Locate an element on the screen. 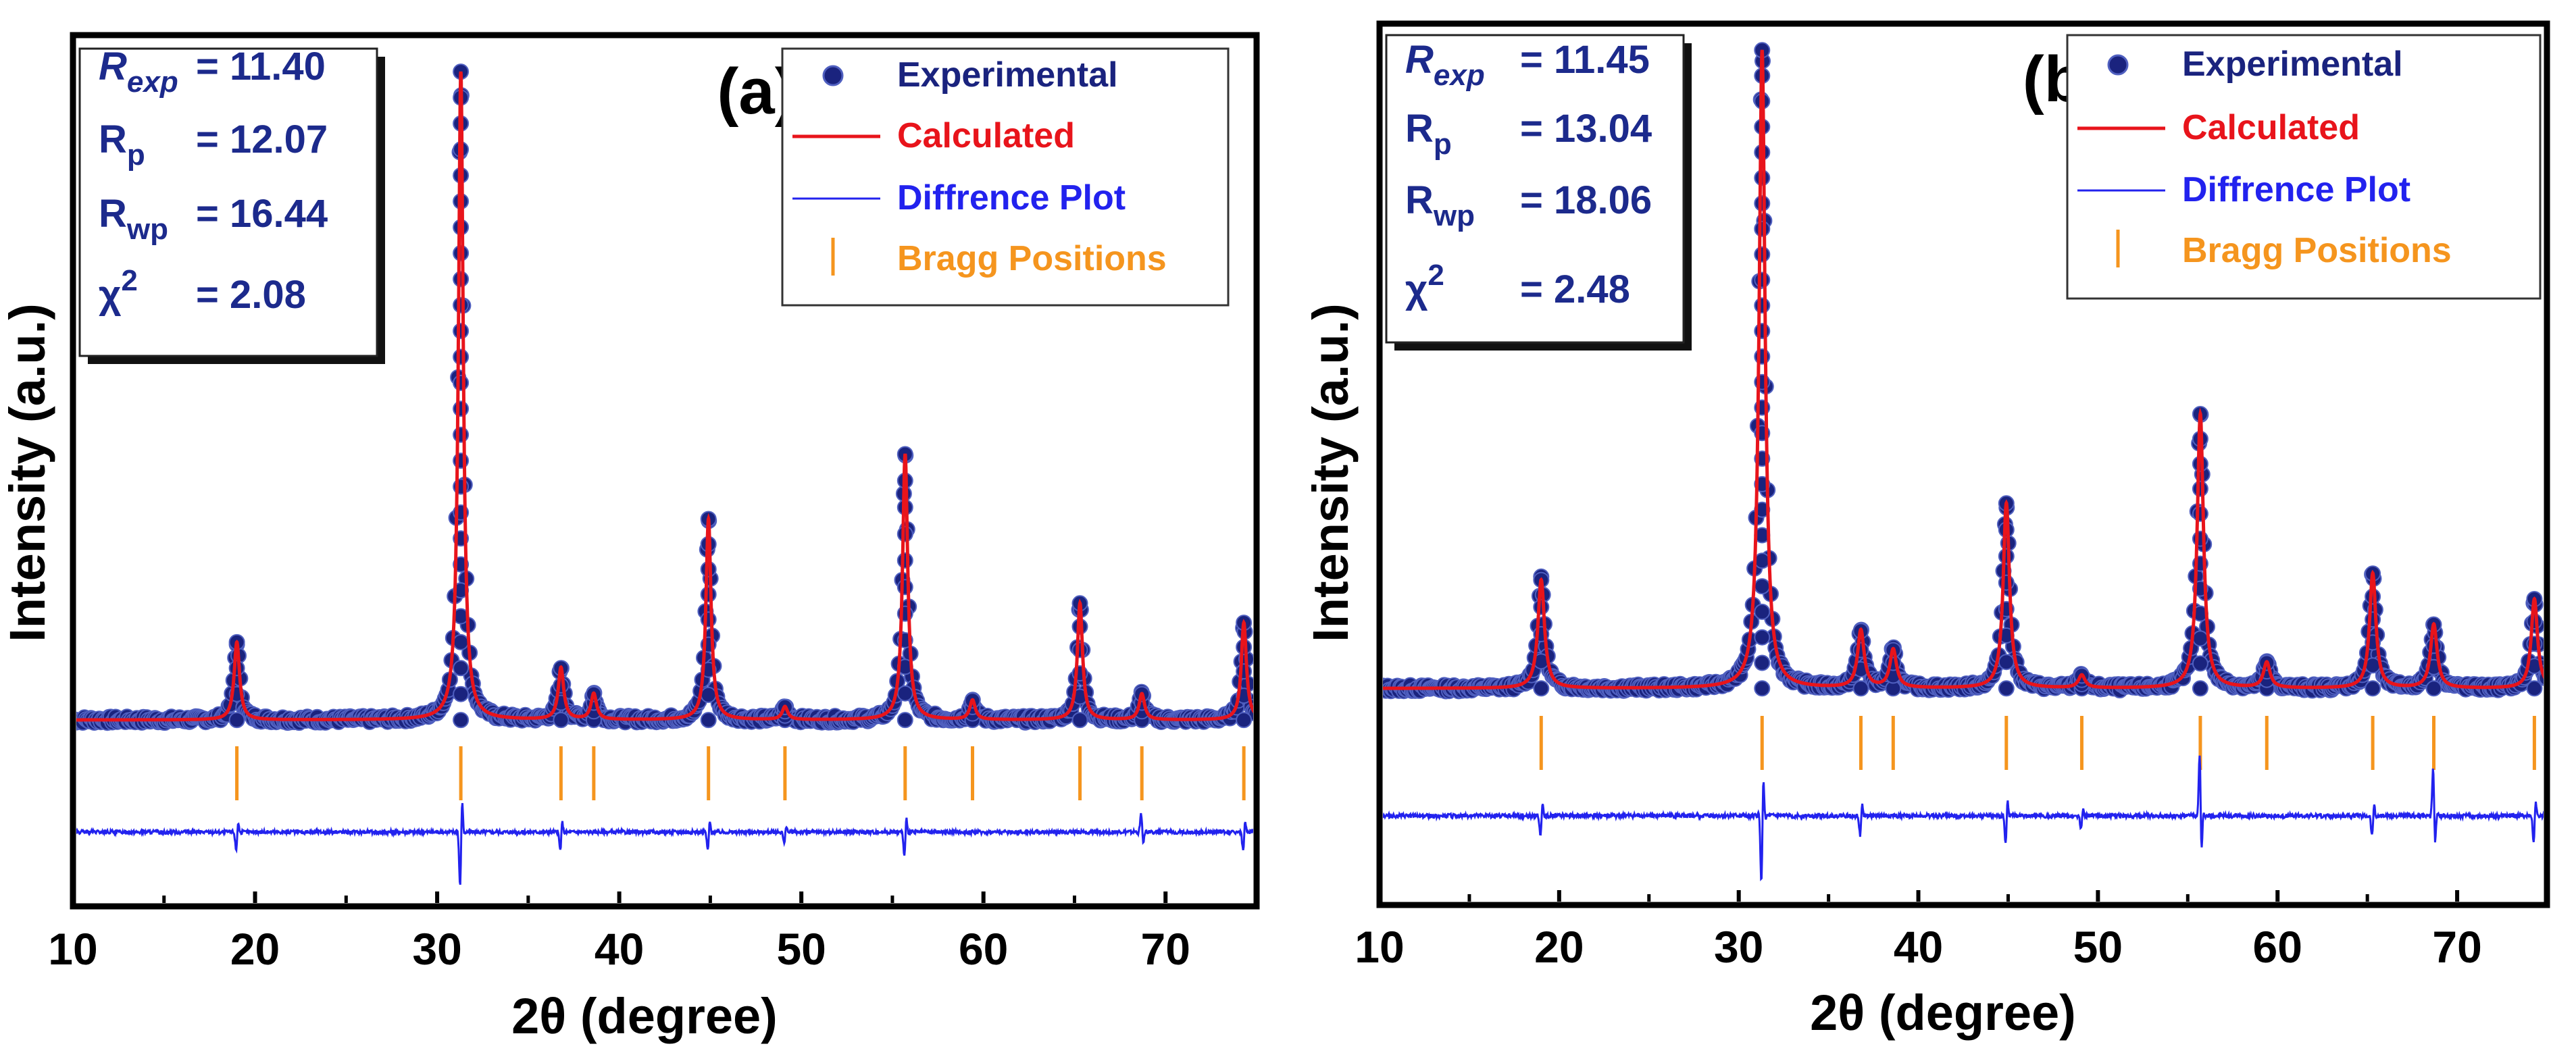 Image resolution: width=2576 pixels, height=1061 pixels. stats-line: Rexp is located at coordinates (1445, 65).